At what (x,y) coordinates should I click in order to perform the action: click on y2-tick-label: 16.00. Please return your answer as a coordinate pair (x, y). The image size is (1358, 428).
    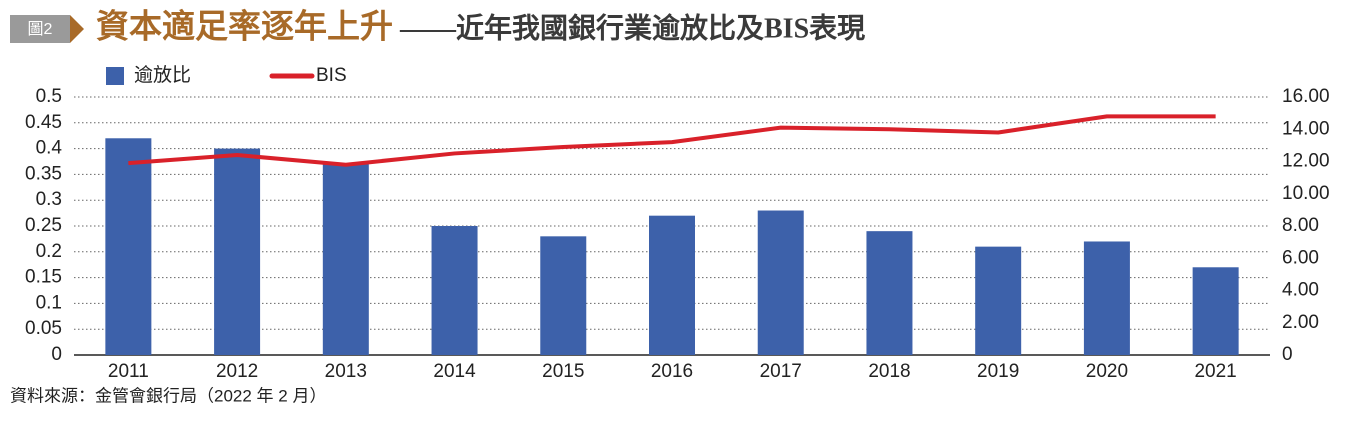
    Looking at the image, I should click on (1306, 96).